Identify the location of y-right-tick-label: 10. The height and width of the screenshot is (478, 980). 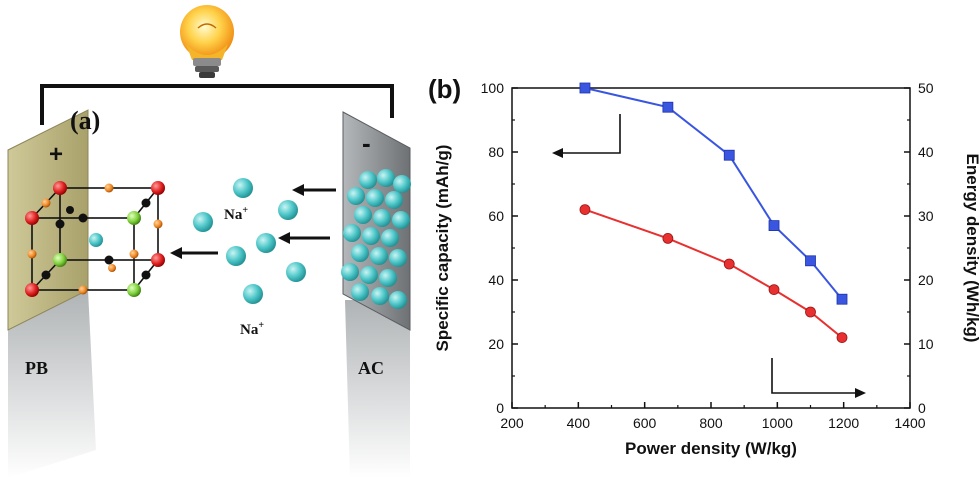
(926, 344).